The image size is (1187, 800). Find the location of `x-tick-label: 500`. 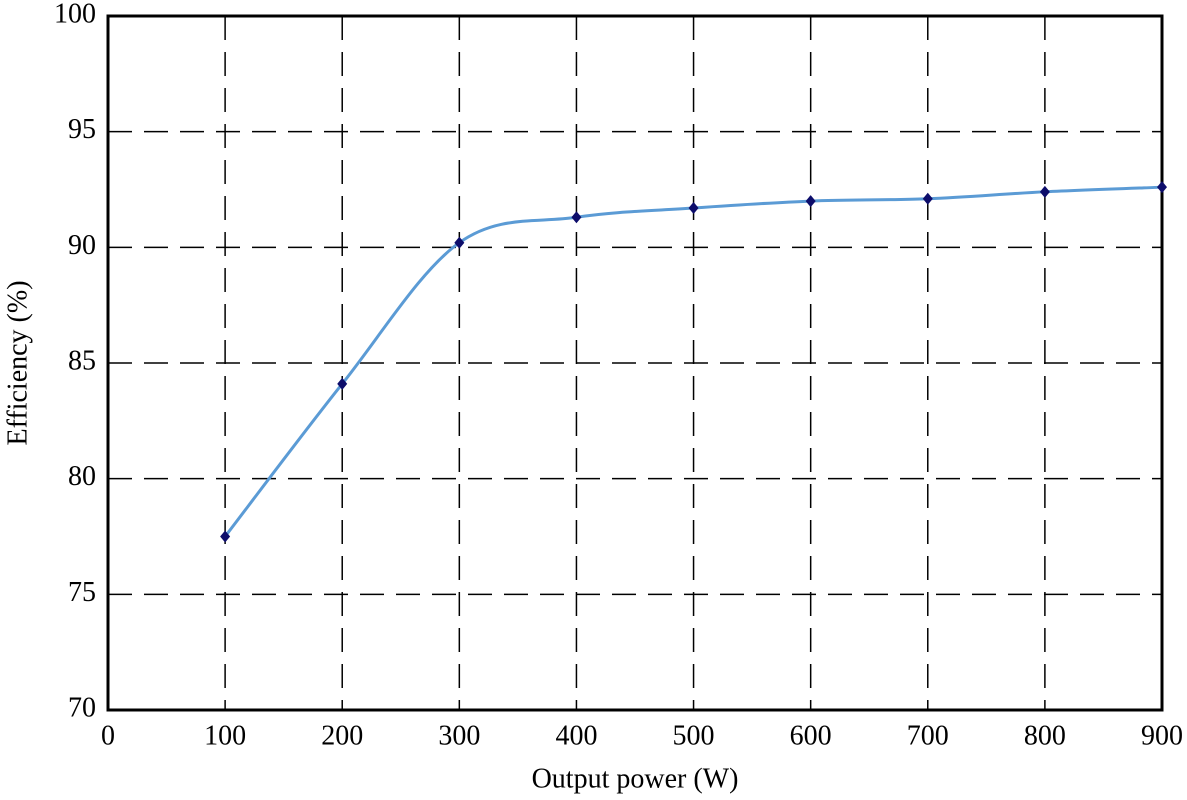

x-tick-label: 500 is located at coordinates (694, 735).